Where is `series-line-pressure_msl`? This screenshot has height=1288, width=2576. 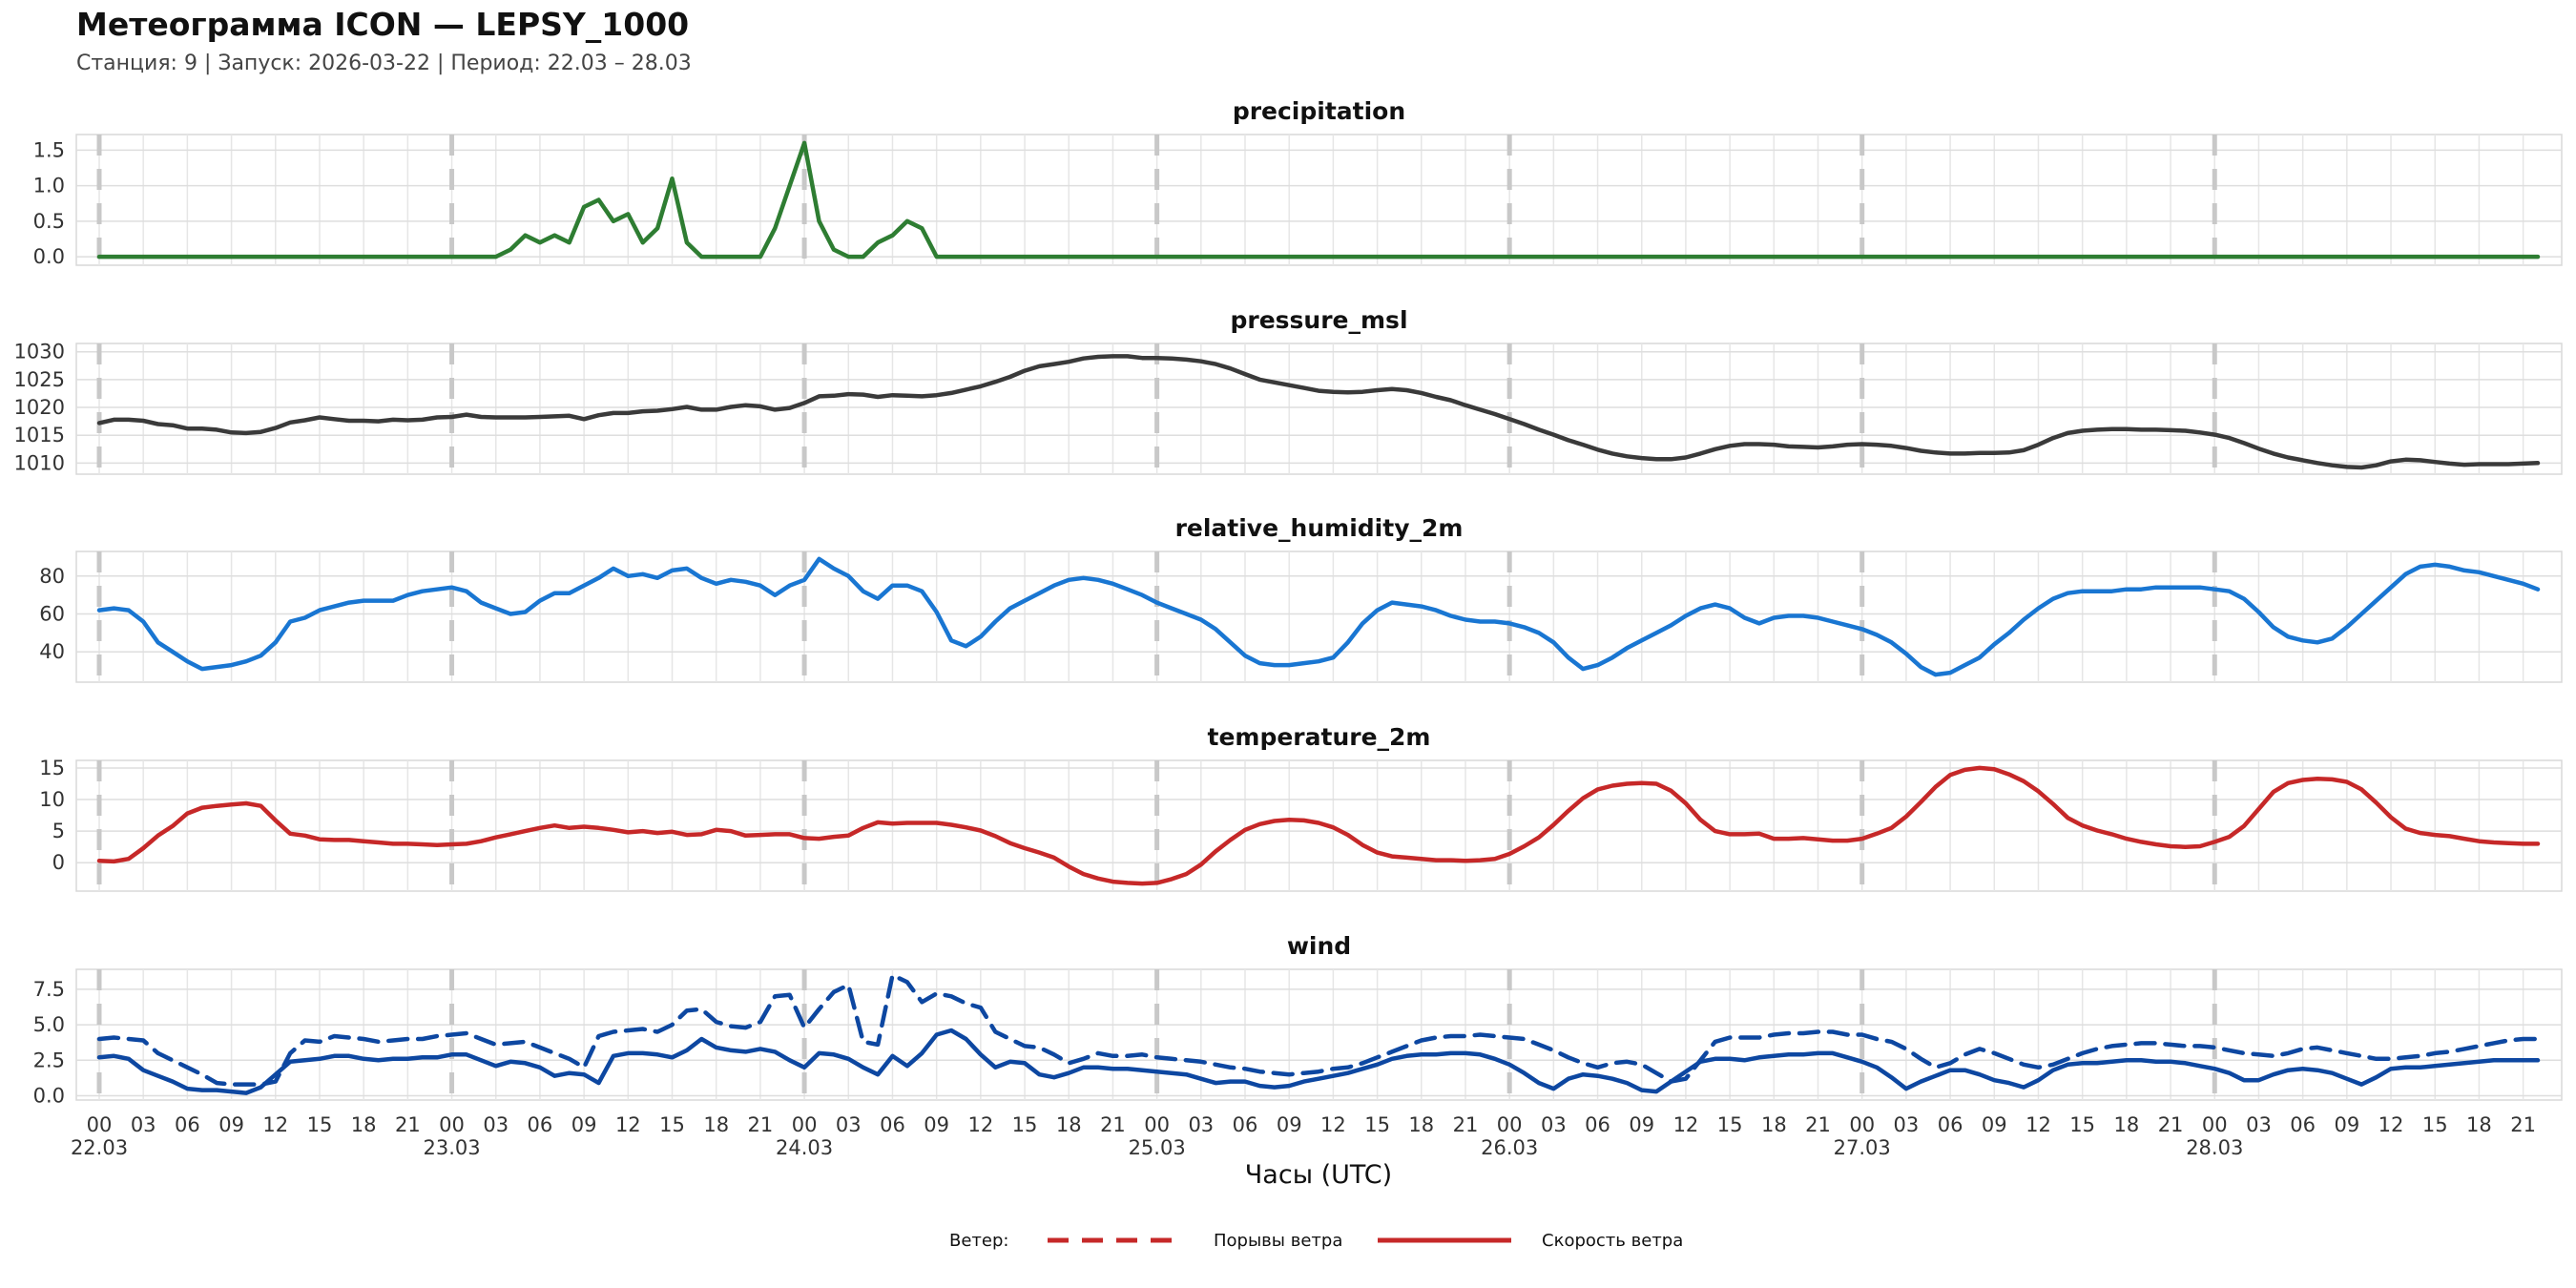
series-line-pressure_msl is located at coordinates (1318, 412).